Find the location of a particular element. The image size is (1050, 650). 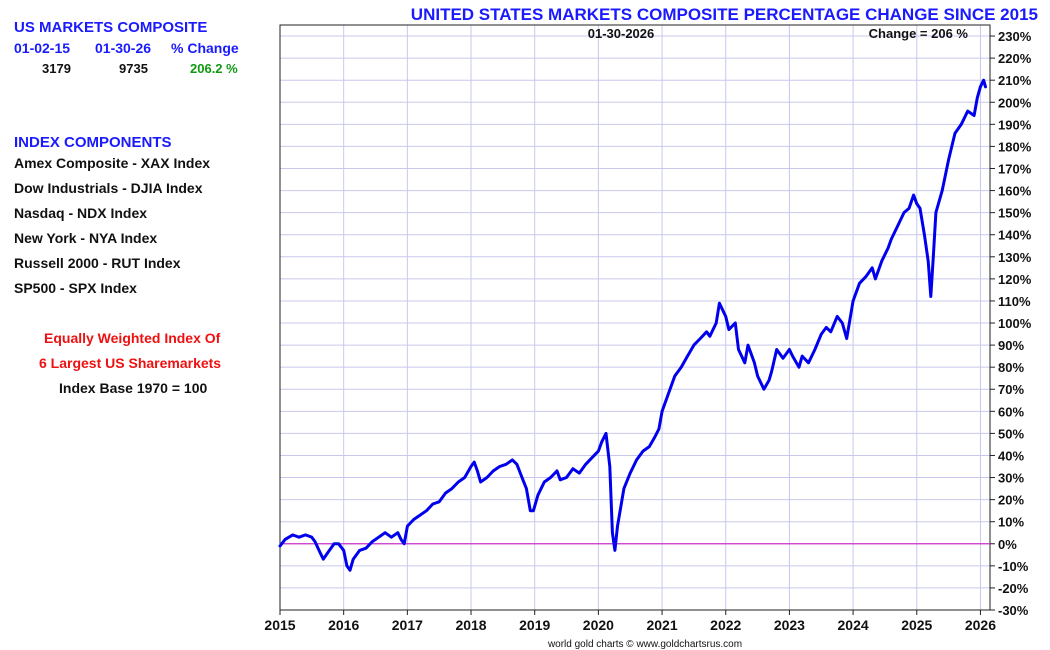

y-tick-label: 90% is located at coordinates (1011, 345).